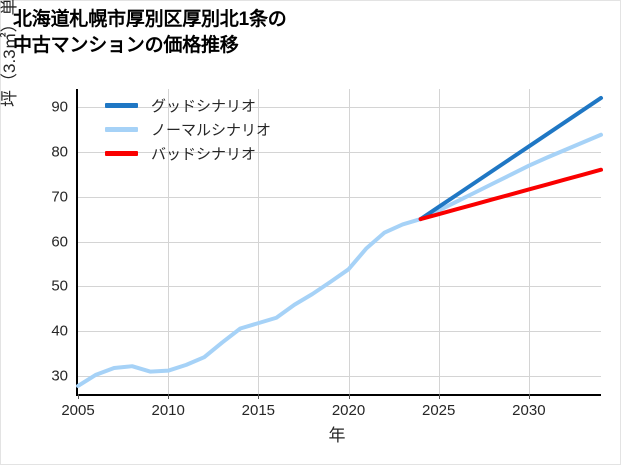 The height and width of the screenshot is (465, 621). Describe the element at coordinates (204, 154) in the screenshot. I see `legend-label-bad: バッドシナリオ` at that location.